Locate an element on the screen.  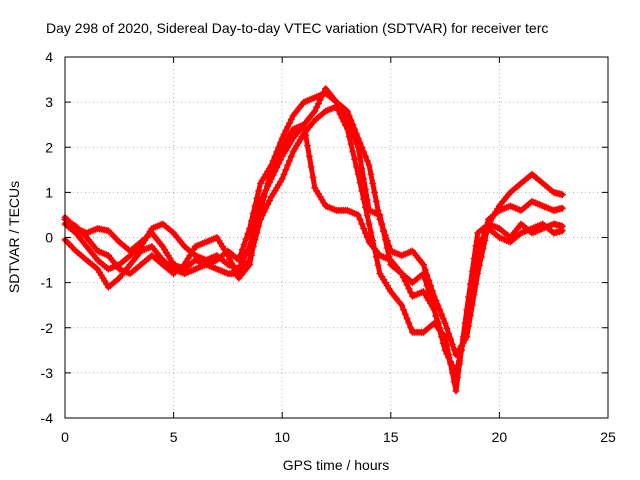
y-tick-label: 2 is located at coordinates (49, 147).